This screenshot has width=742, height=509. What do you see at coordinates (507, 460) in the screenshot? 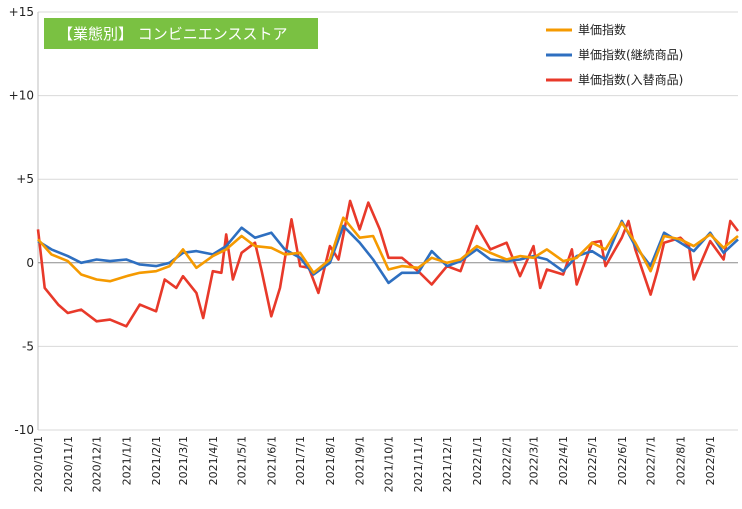
I see `x-tick-label: 2022/2/1` at bounding box center [507, 460].